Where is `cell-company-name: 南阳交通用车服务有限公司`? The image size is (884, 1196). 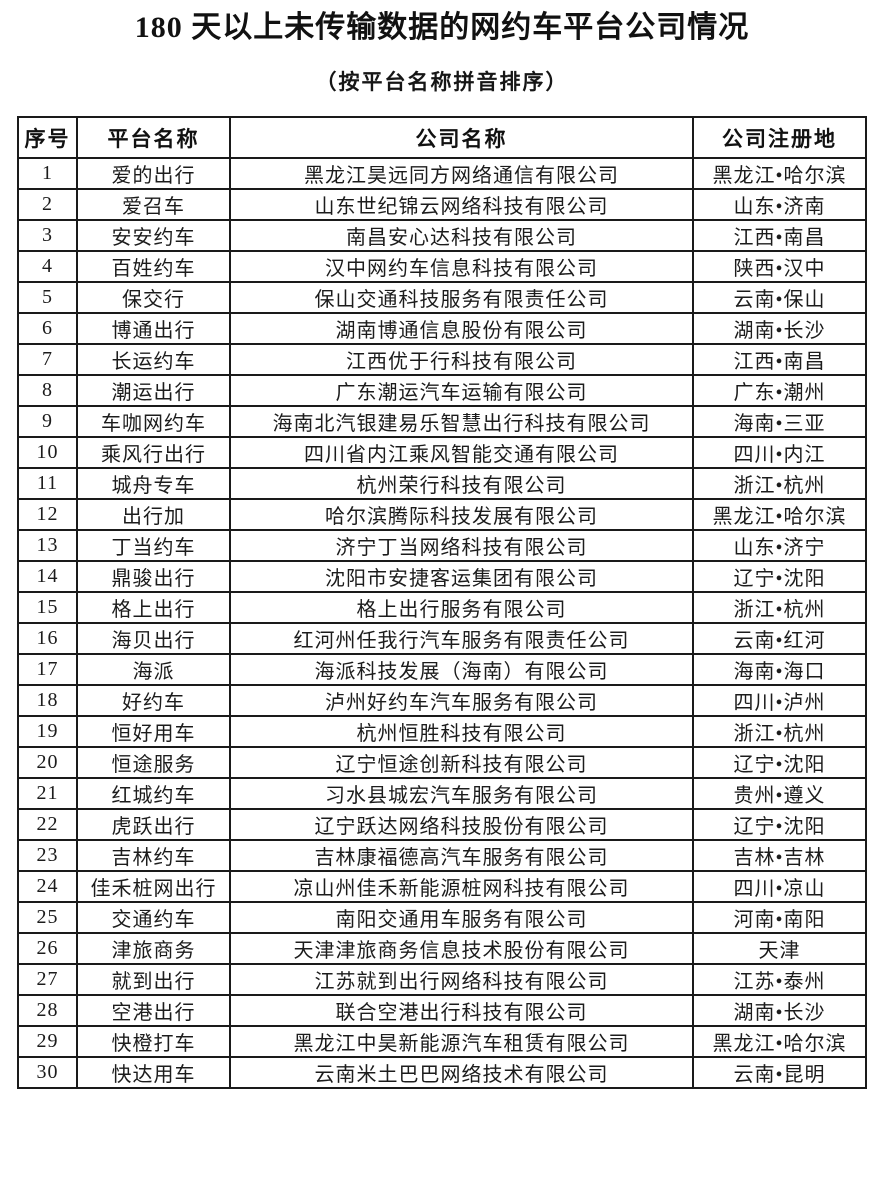 cell-company-name: 南阳交通用车服务有限公司 is located at coordinates (461, 917).